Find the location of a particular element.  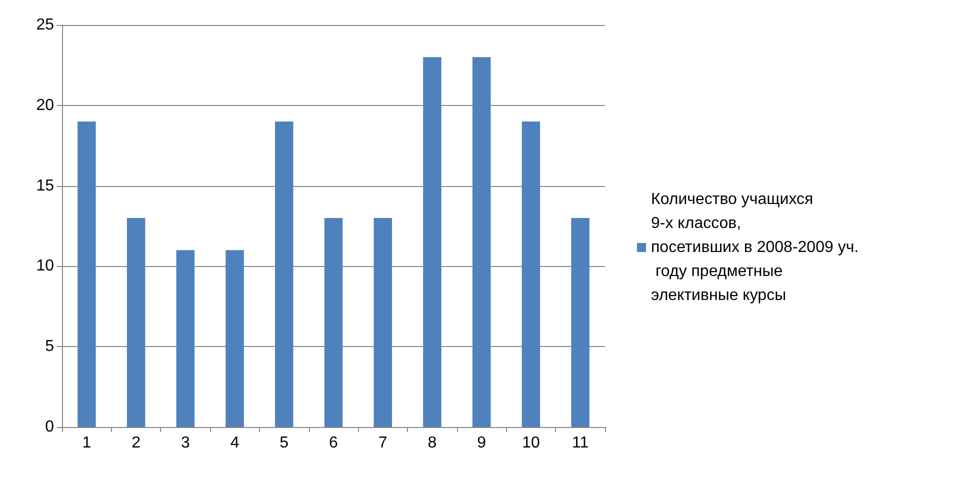

y-tick-label: 15 is located at coordinates (45, 185).